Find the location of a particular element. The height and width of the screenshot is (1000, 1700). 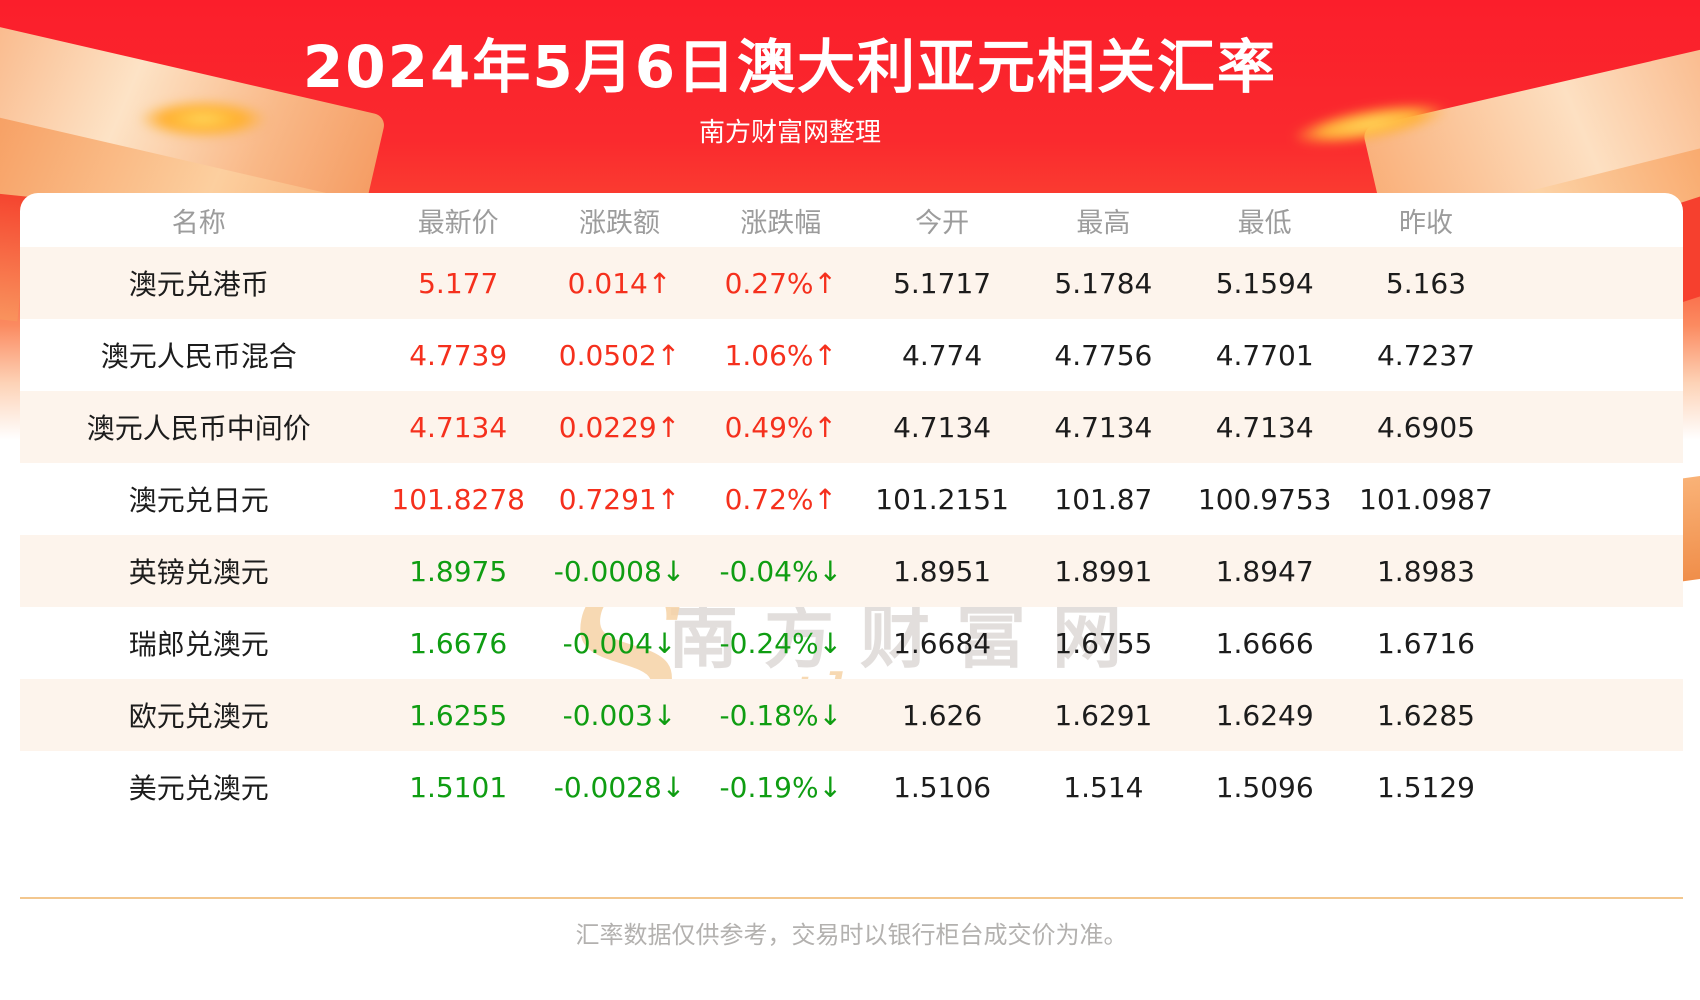

value-cell: 101.8278 is located at coordinates (458, 499).